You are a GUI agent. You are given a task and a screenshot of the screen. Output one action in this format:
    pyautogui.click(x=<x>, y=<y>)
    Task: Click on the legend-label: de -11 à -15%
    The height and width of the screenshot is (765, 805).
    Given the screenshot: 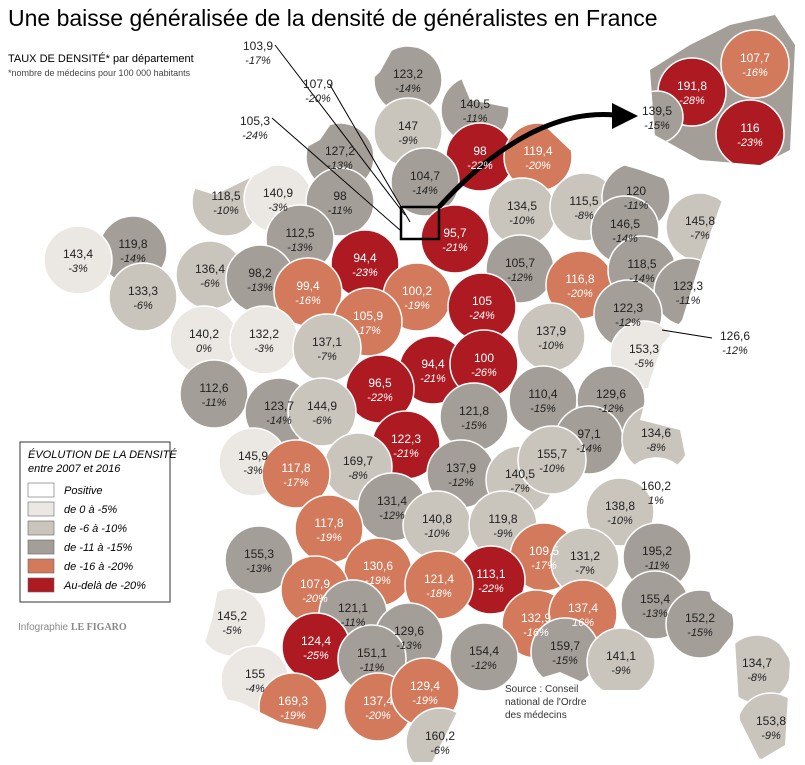 What is the action you would take?
    pyautogui.click(x=98, y=548)
    